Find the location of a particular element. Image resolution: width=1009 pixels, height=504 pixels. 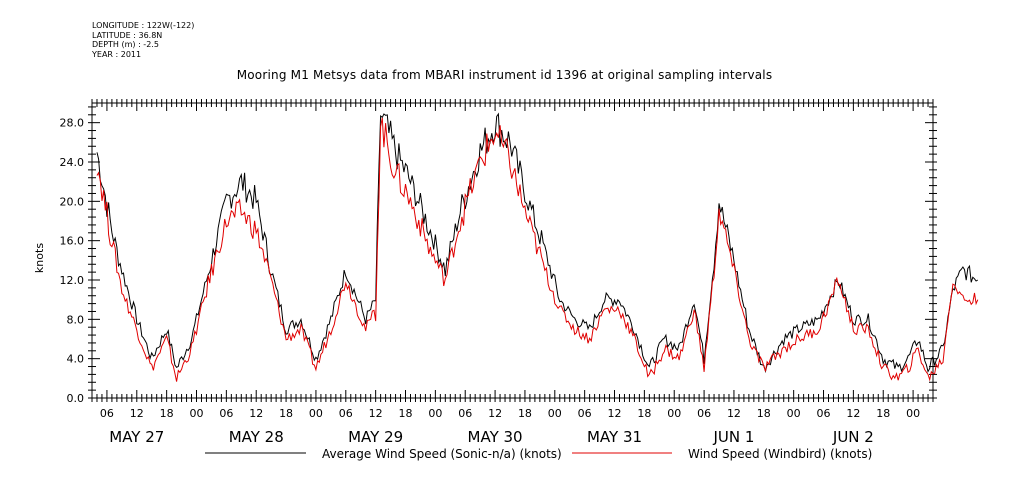

x-day-label: JUN 2 is located at coordinates (853, 437).